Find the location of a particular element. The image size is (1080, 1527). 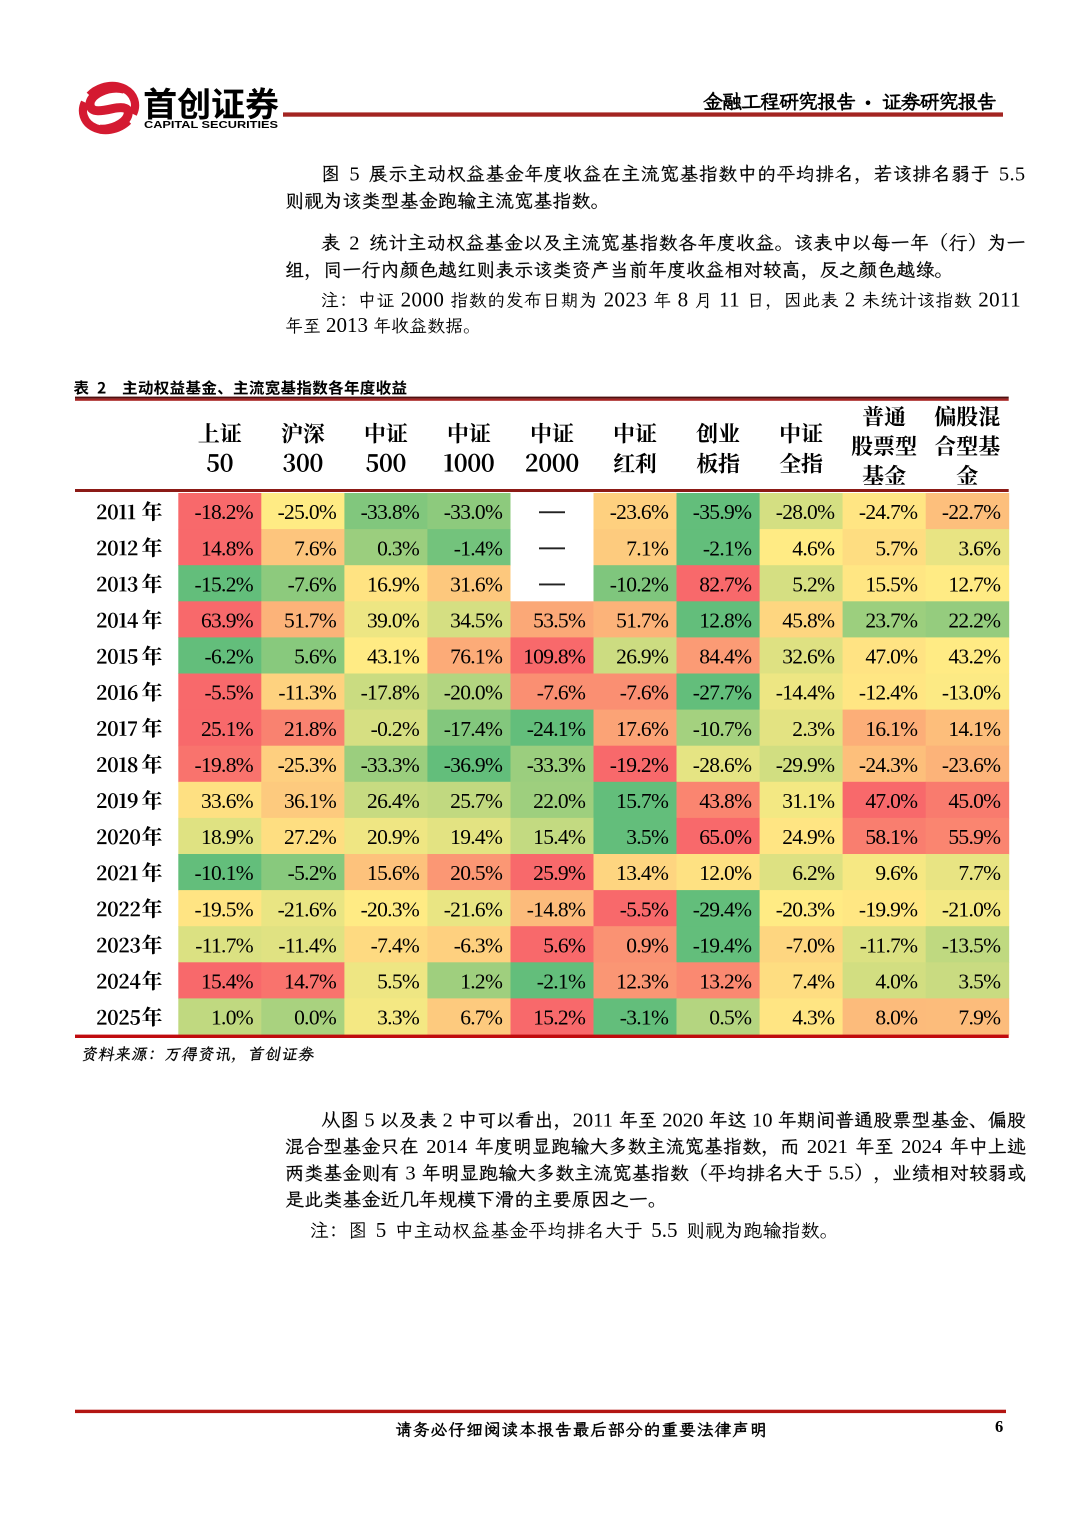

svg-text: 21.8% is located at coordinates (310, 729).